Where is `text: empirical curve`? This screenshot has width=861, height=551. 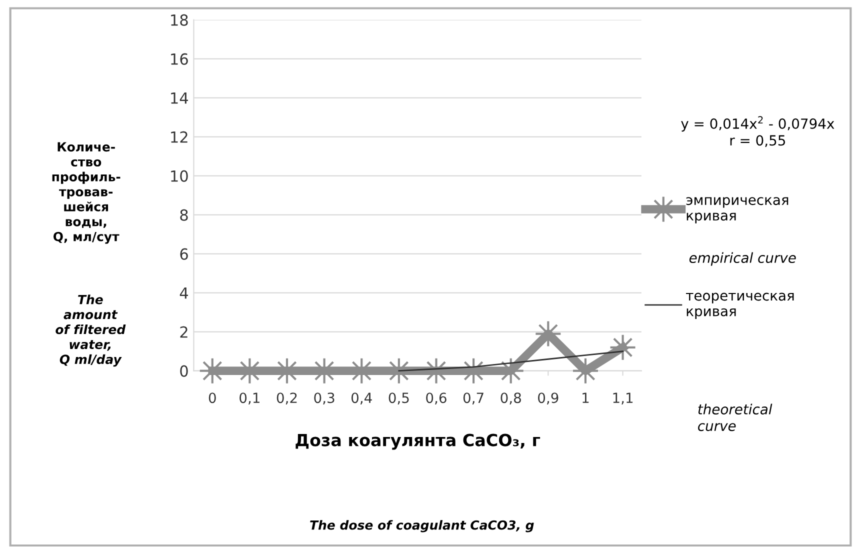
text: empirical curve is located at coordinates (742, 259).